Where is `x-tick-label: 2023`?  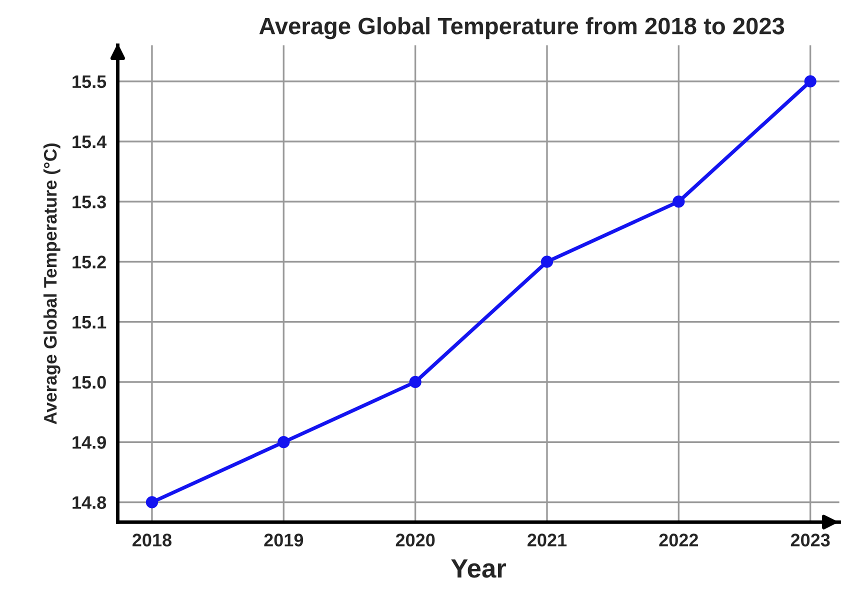
x-tick-label: 2023 is located at coordinates (810, 540).